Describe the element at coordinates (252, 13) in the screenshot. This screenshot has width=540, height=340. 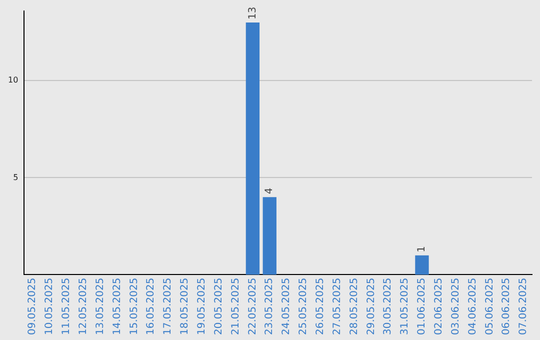
I see `data-label: 13` at that location.